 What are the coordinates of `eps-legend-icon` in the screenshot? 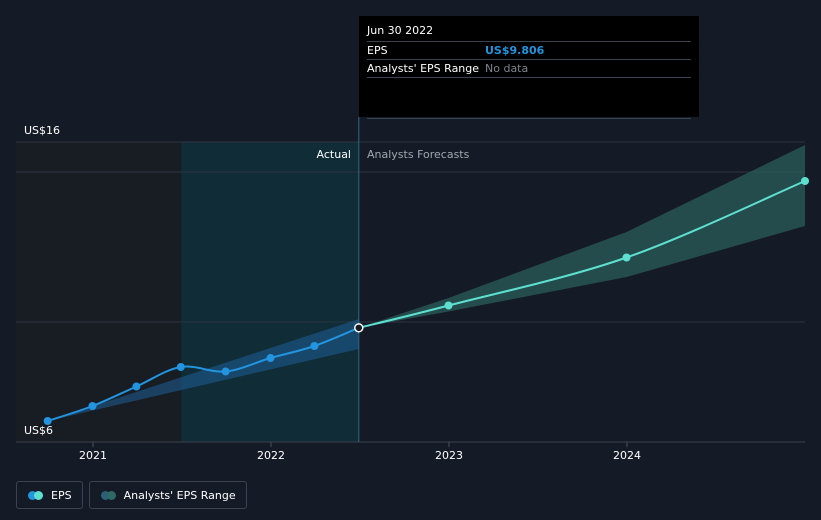 It's located at (35, 495).